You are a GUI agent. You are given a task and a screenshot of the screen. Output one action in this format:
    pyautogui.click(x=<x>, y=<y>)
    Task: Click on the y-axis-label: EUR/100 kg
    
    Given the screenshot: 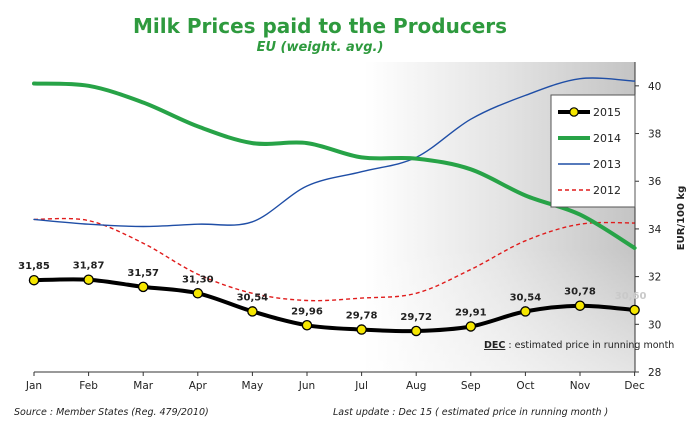 What is the action you would take?
    pyautogui.click(x=681, y=218)
    